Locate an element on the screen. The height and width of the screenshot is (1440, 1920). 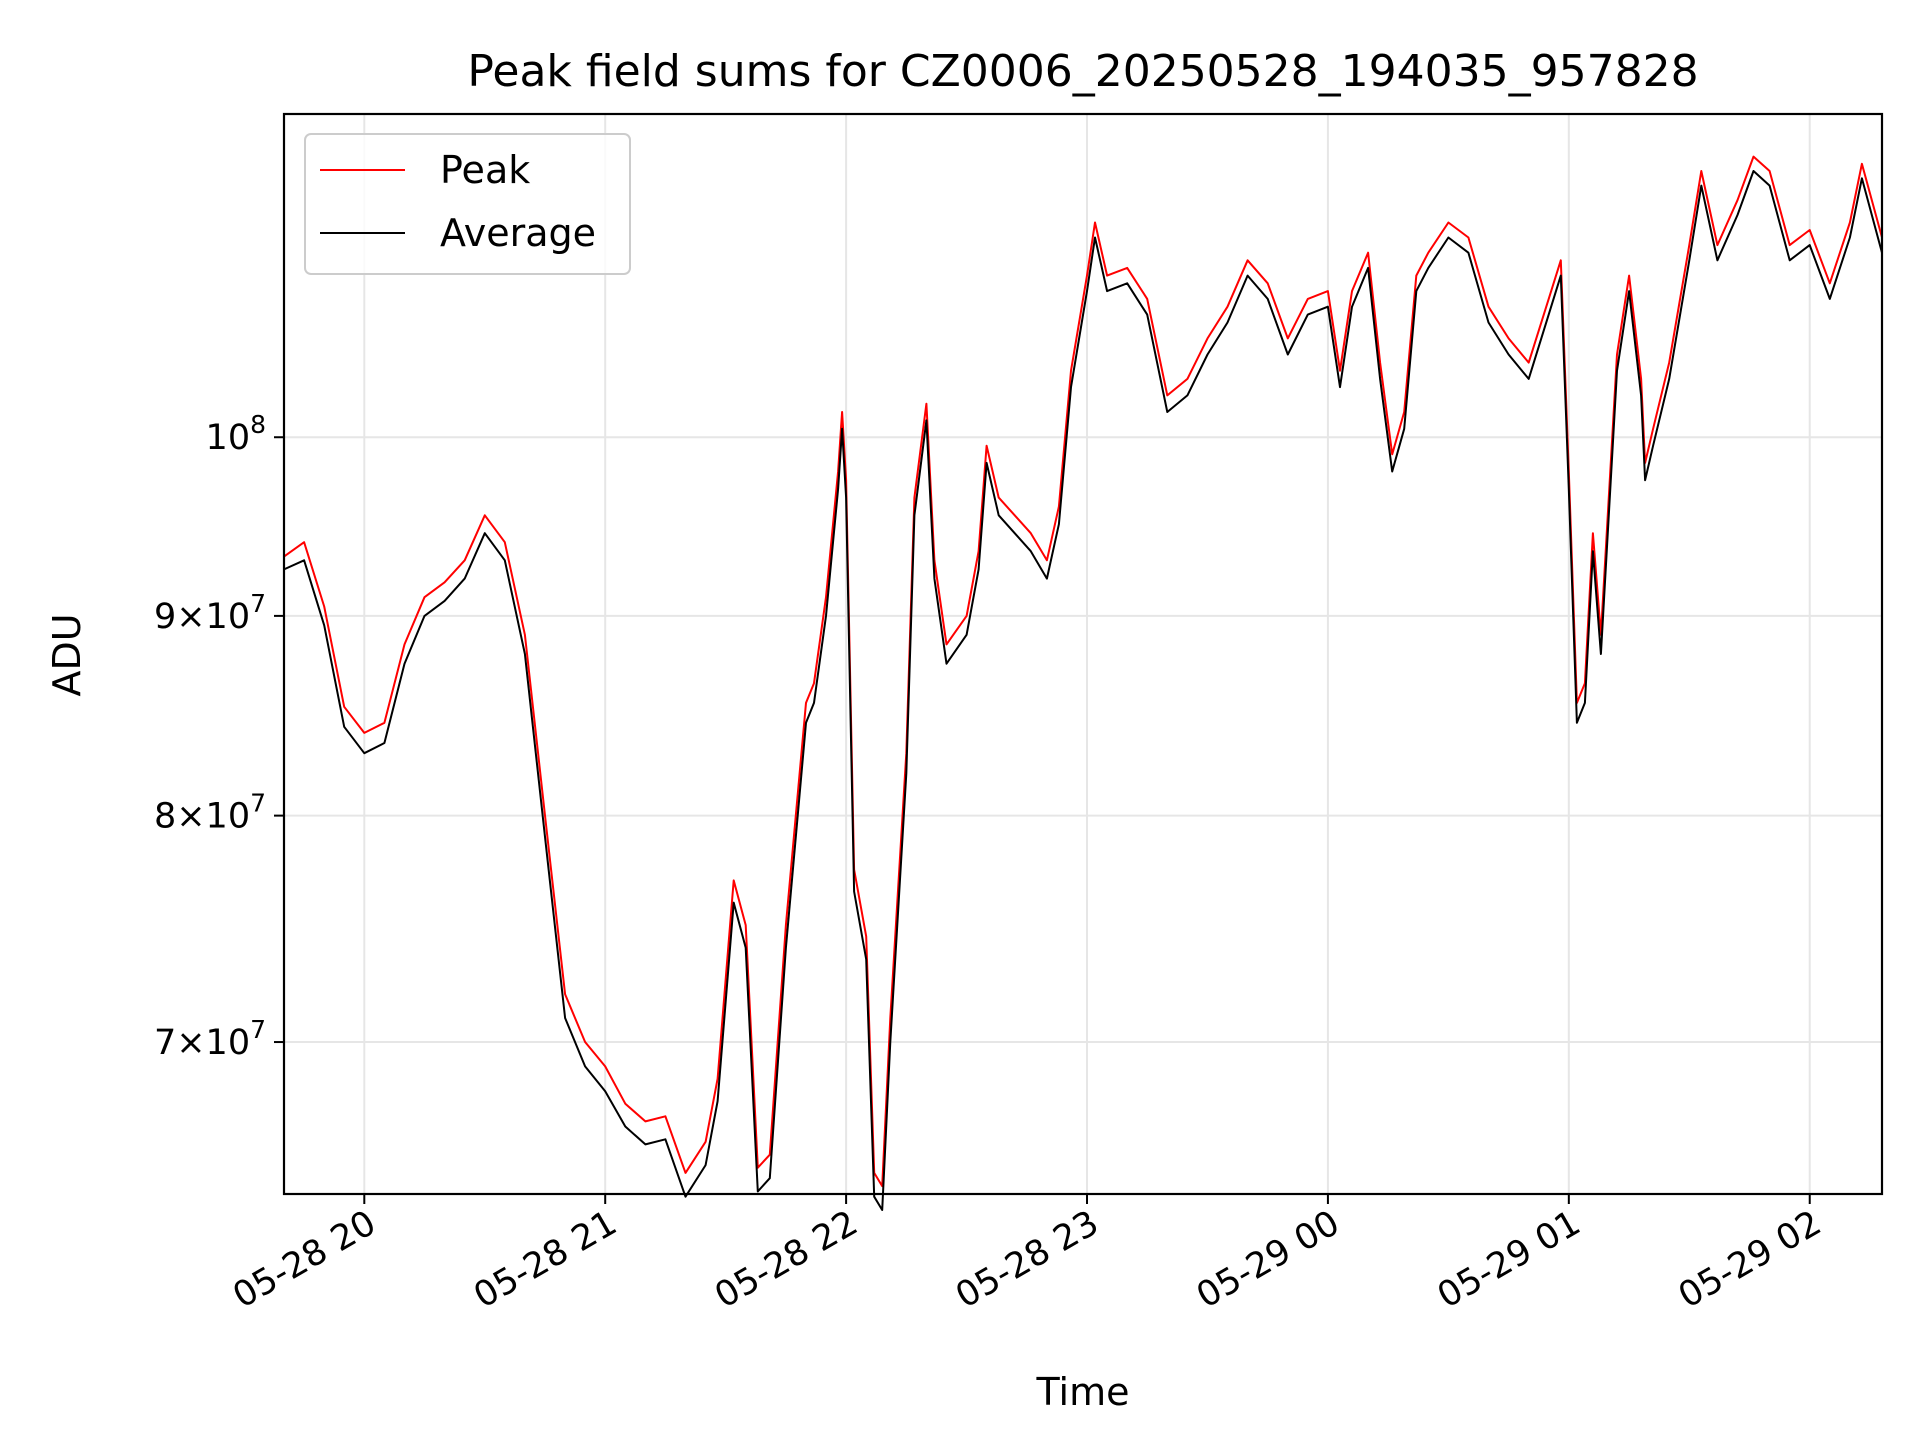
y-tick-label: 9×107 is located at coordinates (210, 613).